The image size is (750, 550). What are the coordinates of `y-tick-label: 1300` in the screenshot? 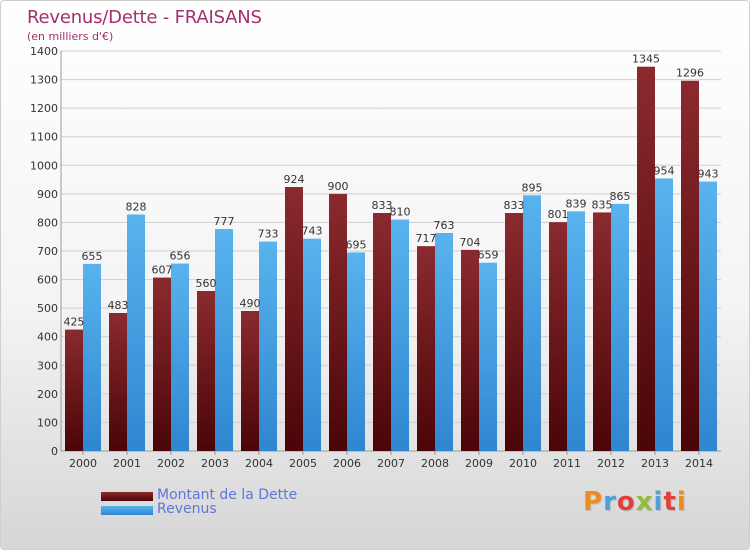 It's located at (44, 80).